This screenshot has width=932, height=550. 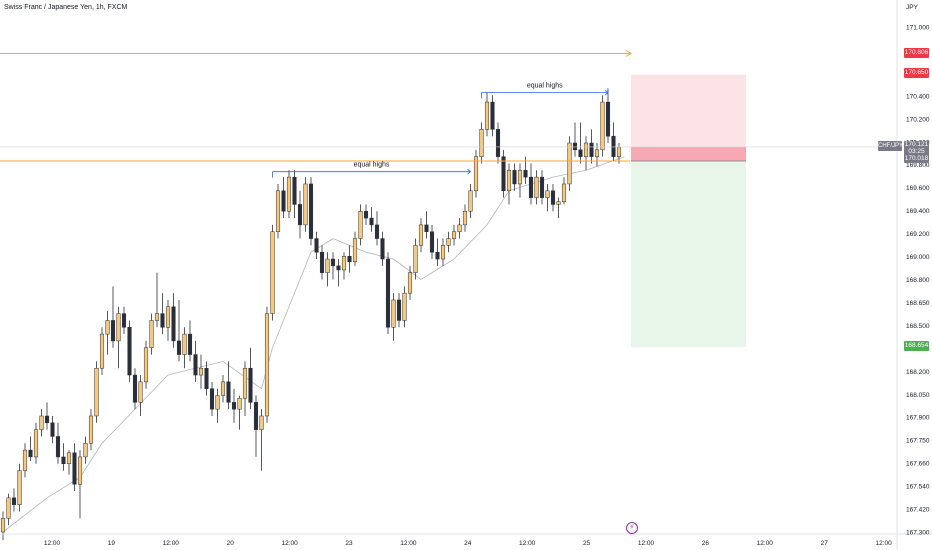 I want to click on price-tick-label: 167.540, so click(x=918, y=487).